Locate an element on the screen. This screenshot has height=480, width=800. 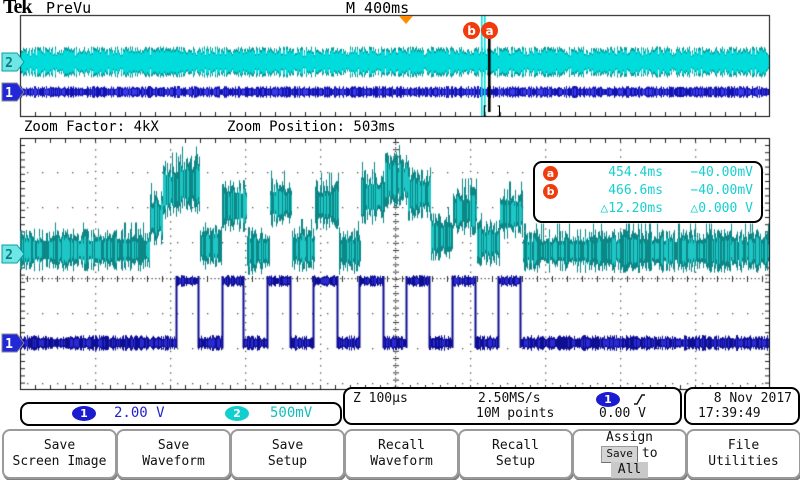
cursor-b-badge: b is located at coordinates (550, 191).